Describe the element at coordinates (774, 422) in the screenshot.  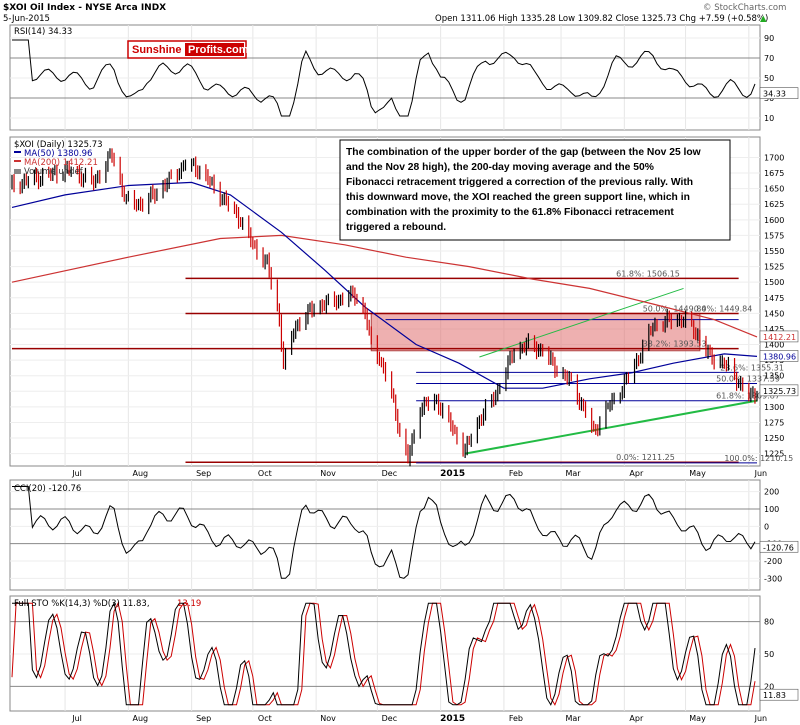
I see `price-tick-label: 1275` at that location.